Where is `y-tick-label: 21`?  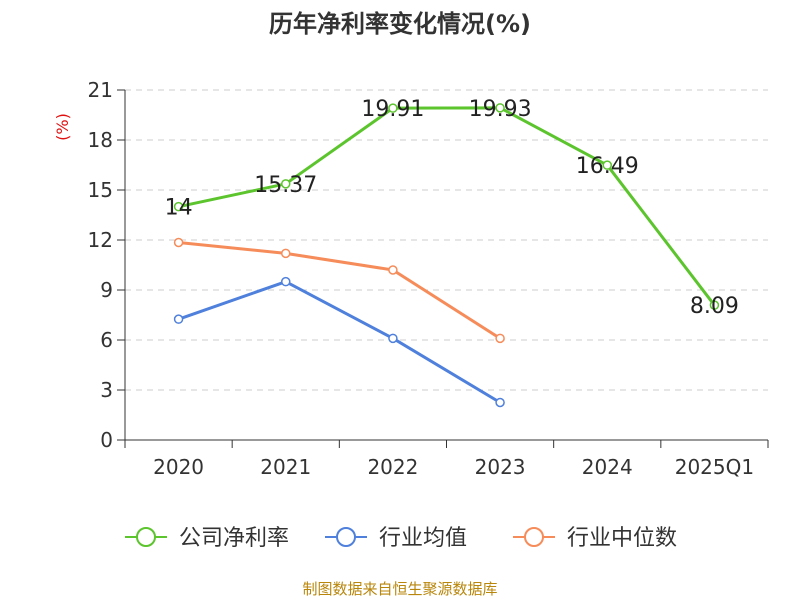
y-tick-label: 21 is located at coordinates (100, 90).